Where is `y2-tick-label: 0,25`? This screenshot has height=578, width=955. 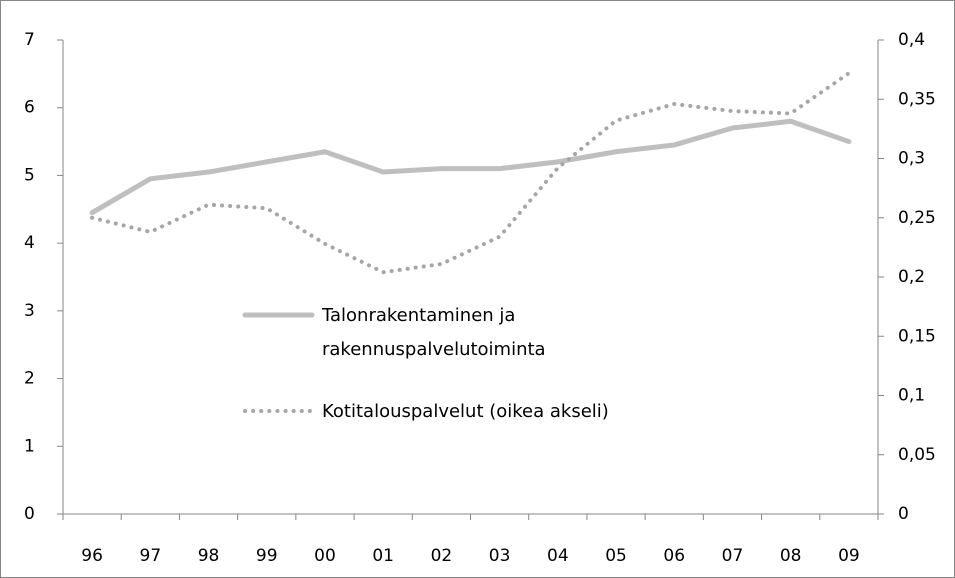 y2-tick-label: 0,25 is located at coordinates (917, 218).